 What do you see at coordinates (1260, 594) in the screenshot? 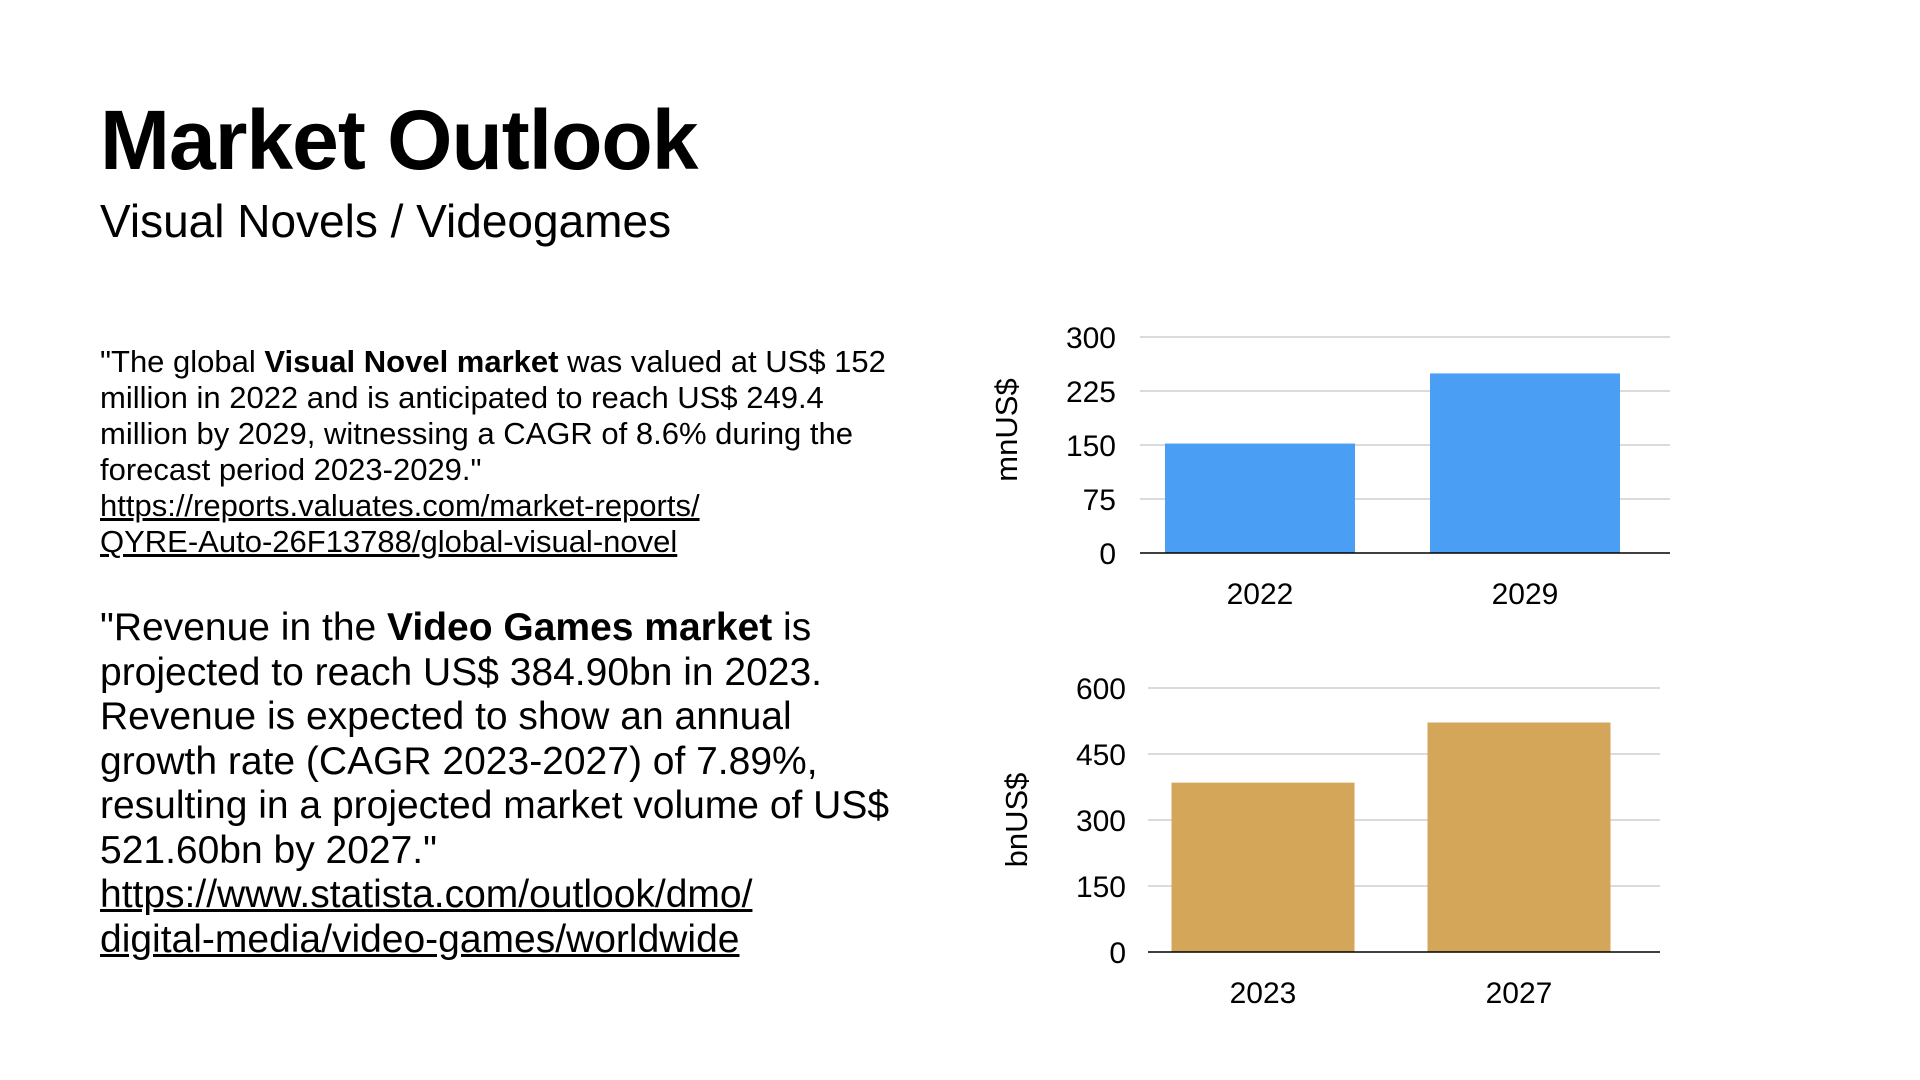
I see `x-tick-label: 2022` at bounding box center [1260, 594].